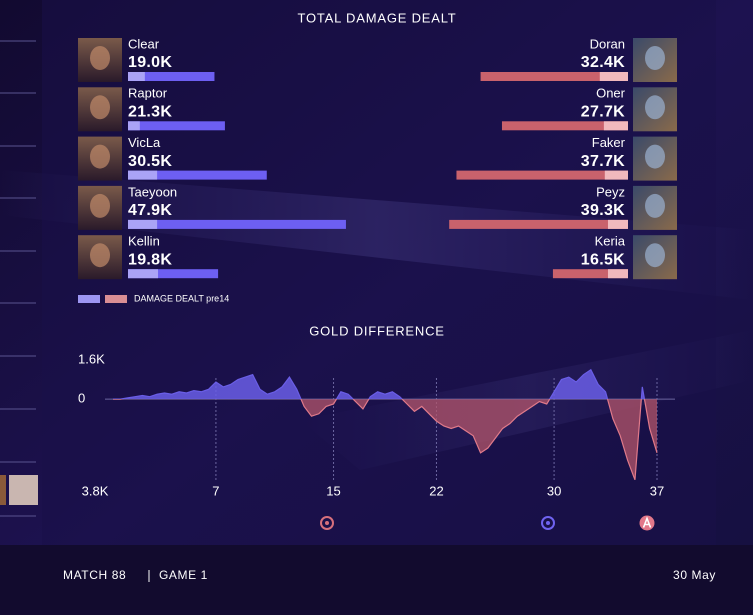 This screenshot has width=753, height=615. What do you see at coordinates (647, 522) in the screenshot?
I see `icon-atakhan` at bounding box center [647, 522].